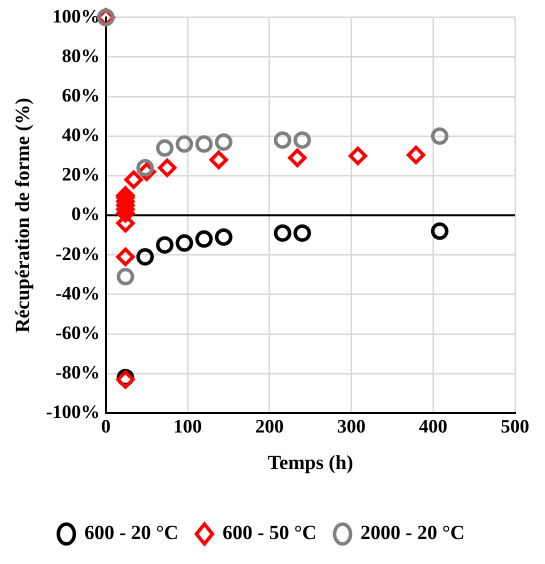 This screenshot has height=564, width=545. Describe the element at coordinates (81, 175) in the screenshot. I see `y-tick-label: 20%` at that location.